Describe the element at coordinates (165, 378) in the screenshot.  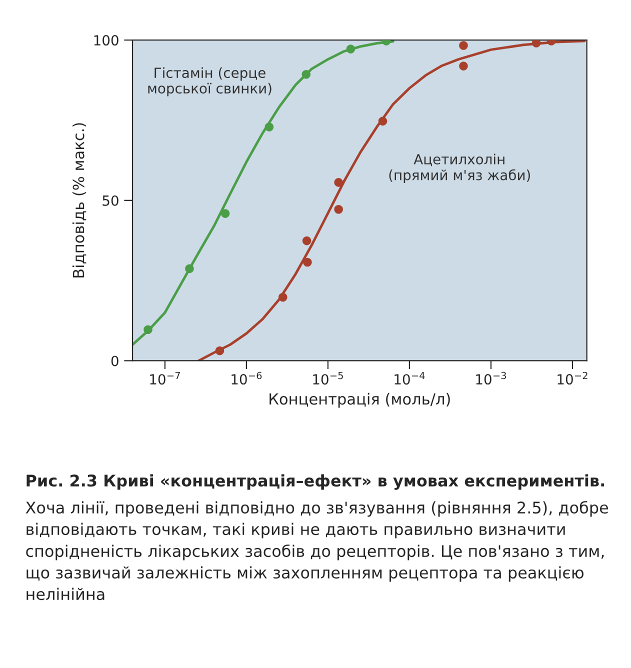
I see `x-tick-label: 10$^{−7}$` at that location.